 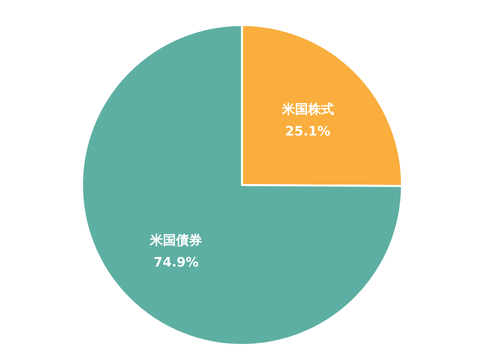 I want to click on data-label: 25.1%, so click(x=307, y=132).